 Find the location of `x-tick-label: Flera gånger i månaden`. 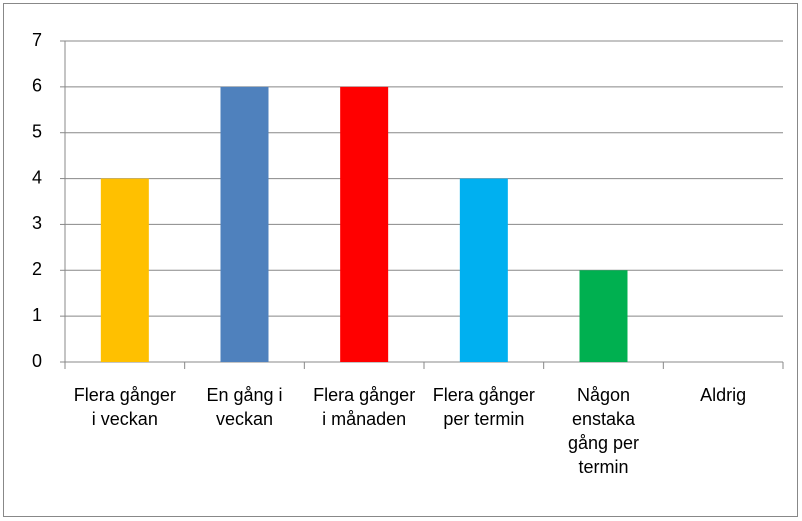

x-tick-label: Flera gånger i månaden is located at coordinates (364, 407).